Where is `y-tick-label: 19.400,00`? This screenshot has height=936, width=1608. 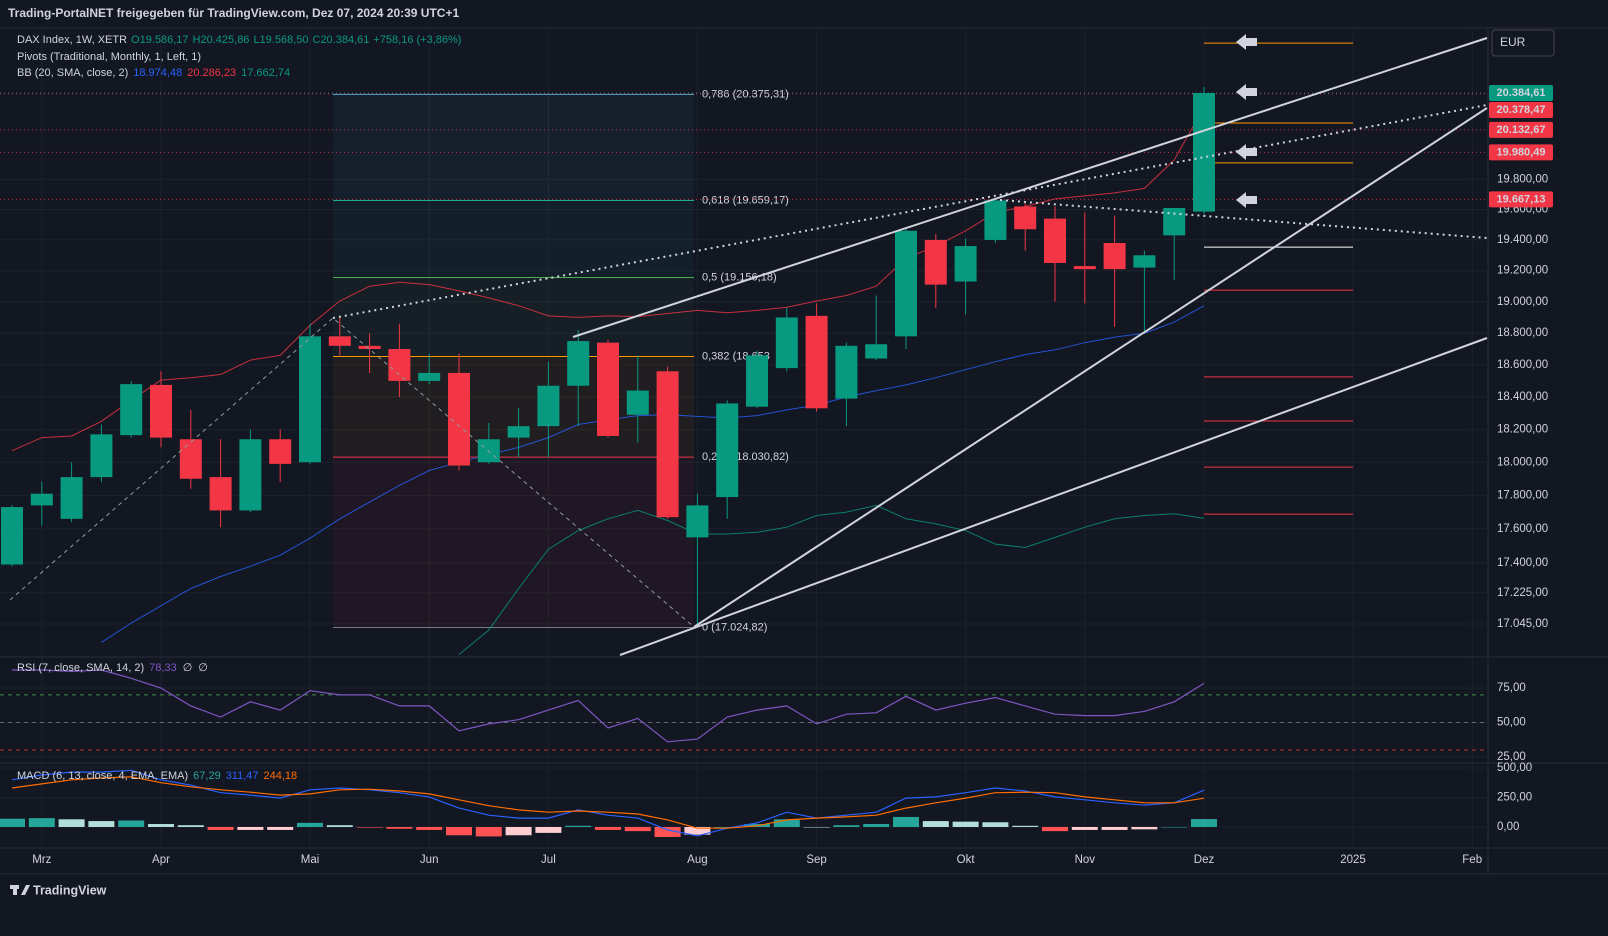 y-tick-label: 19.400,00 is located at coordinates (1522, 240).